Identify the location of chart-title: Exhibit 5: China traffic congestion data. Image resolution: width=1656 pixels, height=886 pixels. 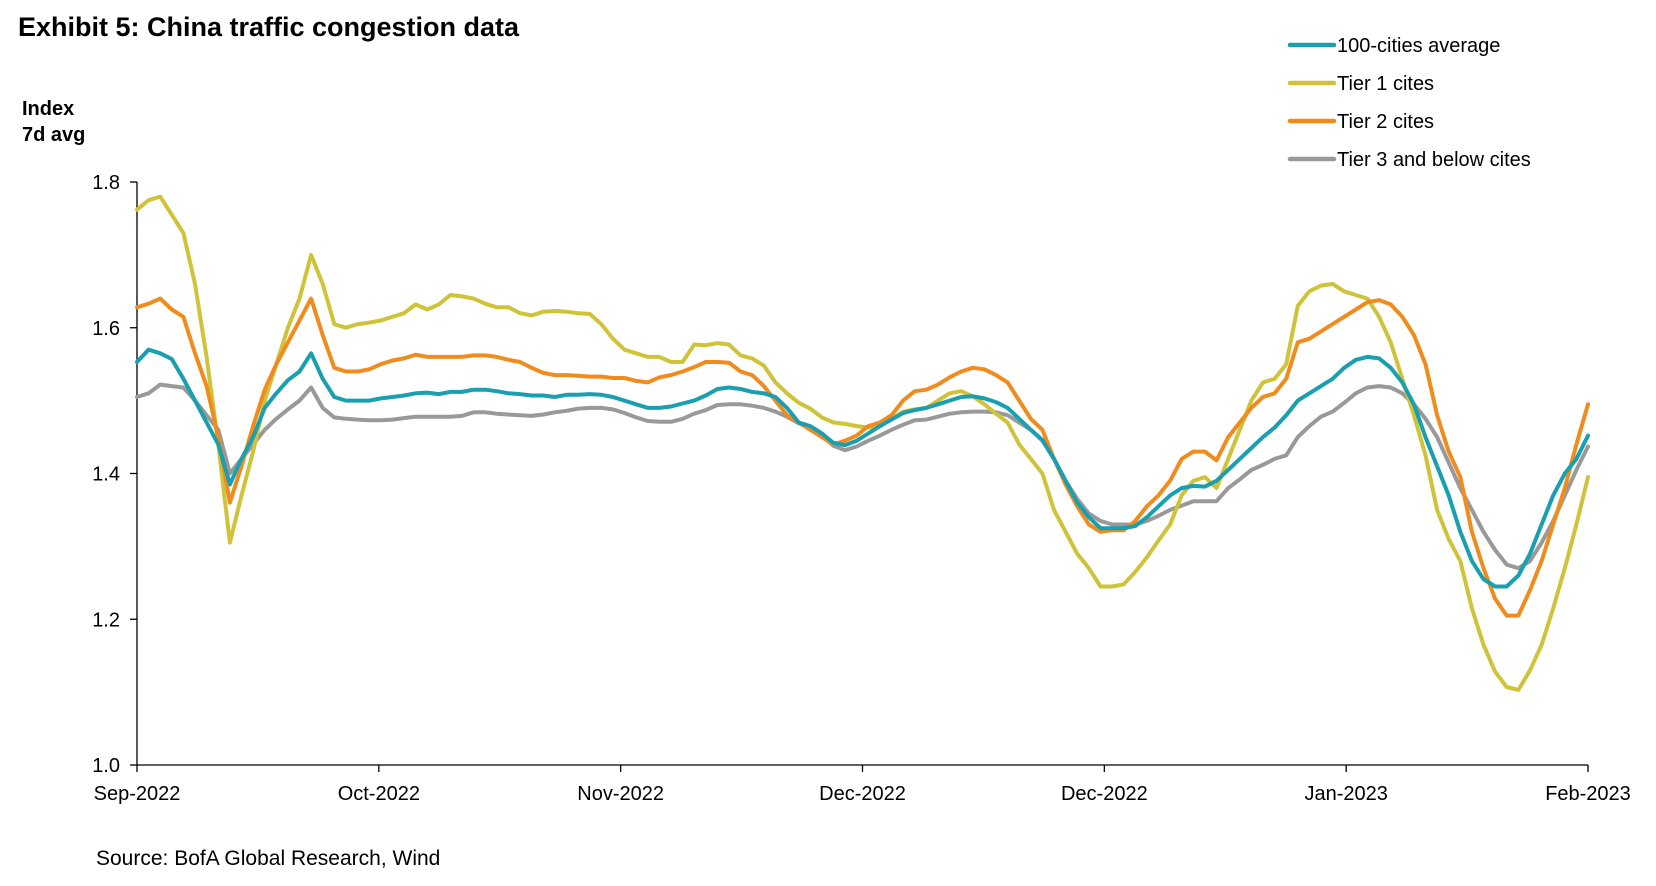
(269, 27).